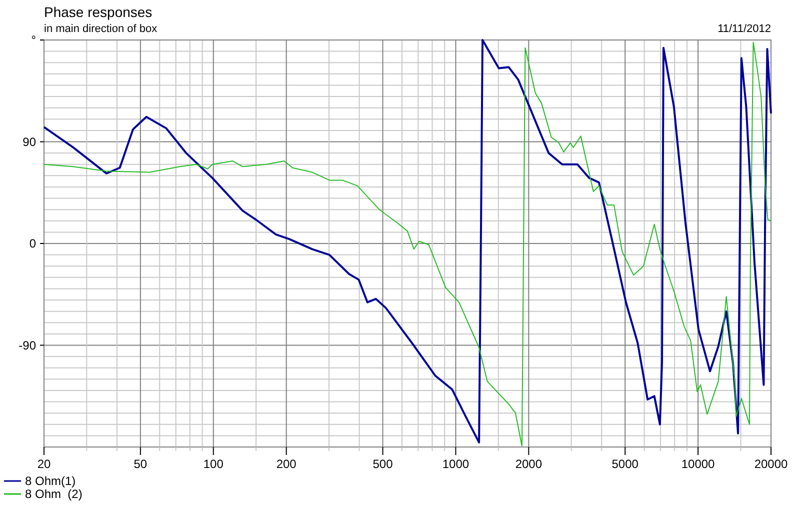 The image size is (811, 508). What do you see at coordinates (286, 464) in the screenshot?
I see `x-tick-label: 200` at bounding box center [286, 464].